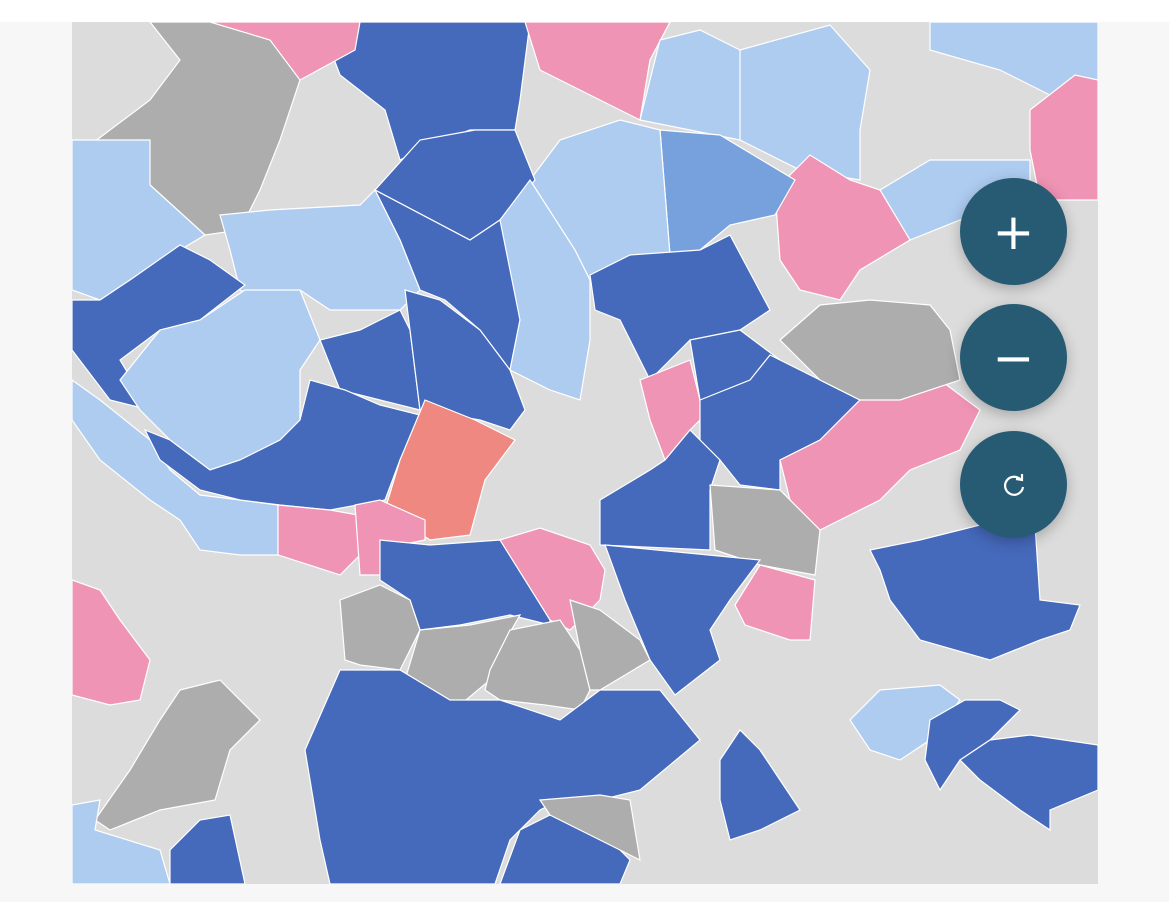 Image resolution: width=1169 pixels, height=902 pixels. What do you see at coordinates (1019, 477) in the screenshot?
I see `reset-arrow` at bounding box center [1019, 477].